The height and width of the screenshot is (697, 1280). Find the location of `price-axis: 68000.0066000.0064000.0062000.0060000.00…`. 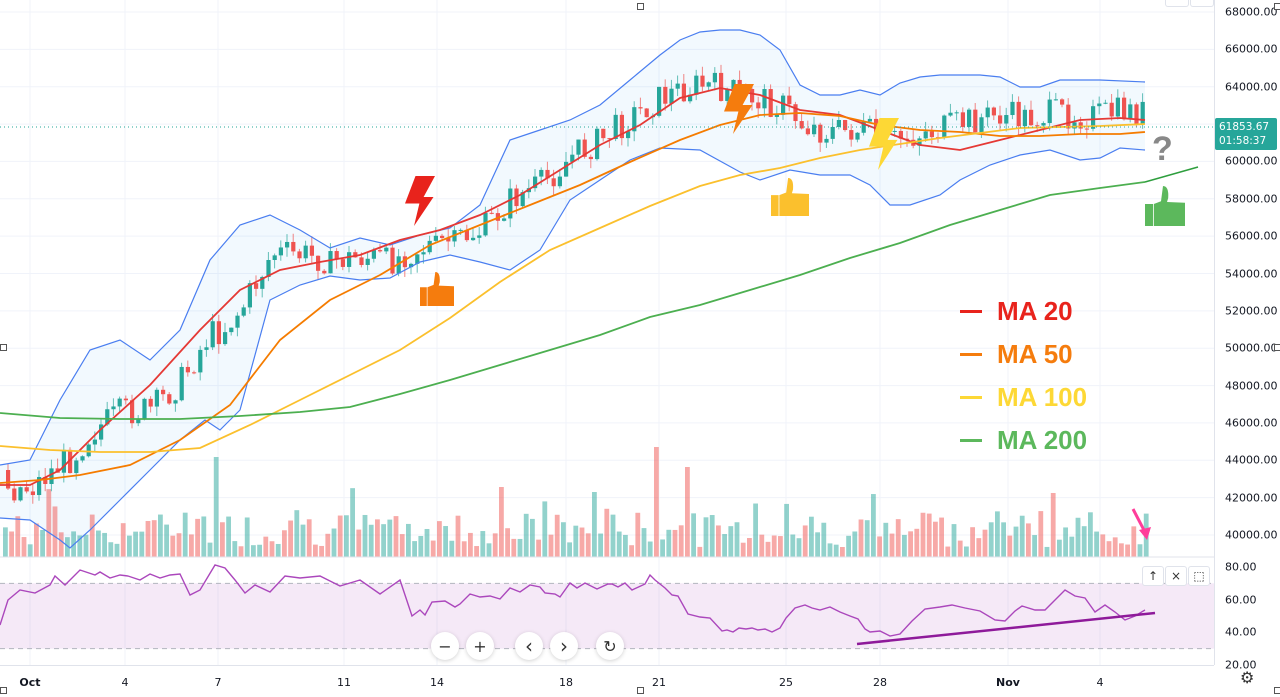

price-axis: 68000.0066000.0064000.0062000.0060000.00… is located at coordinates (1247, 336).